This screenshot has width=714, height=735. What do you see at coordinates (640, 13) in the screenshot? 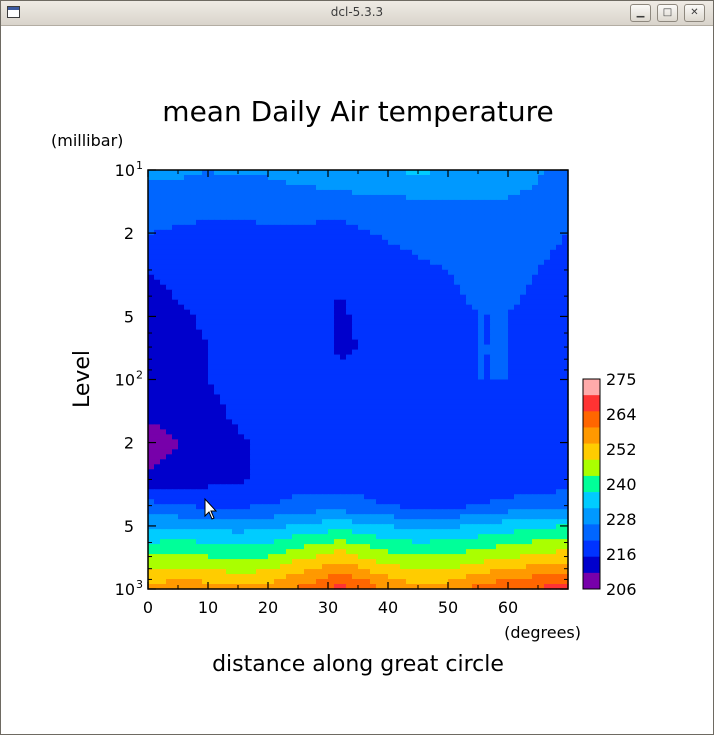
I see `minimize-button: ▁` at bounding box center [640, 13].